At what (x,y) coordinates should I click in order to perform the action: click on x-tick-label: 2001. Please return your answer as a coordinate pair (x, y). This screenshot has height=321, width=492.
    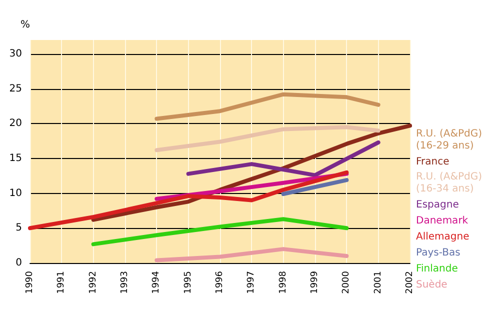
    Looking at the image, I should click on (378, 282).